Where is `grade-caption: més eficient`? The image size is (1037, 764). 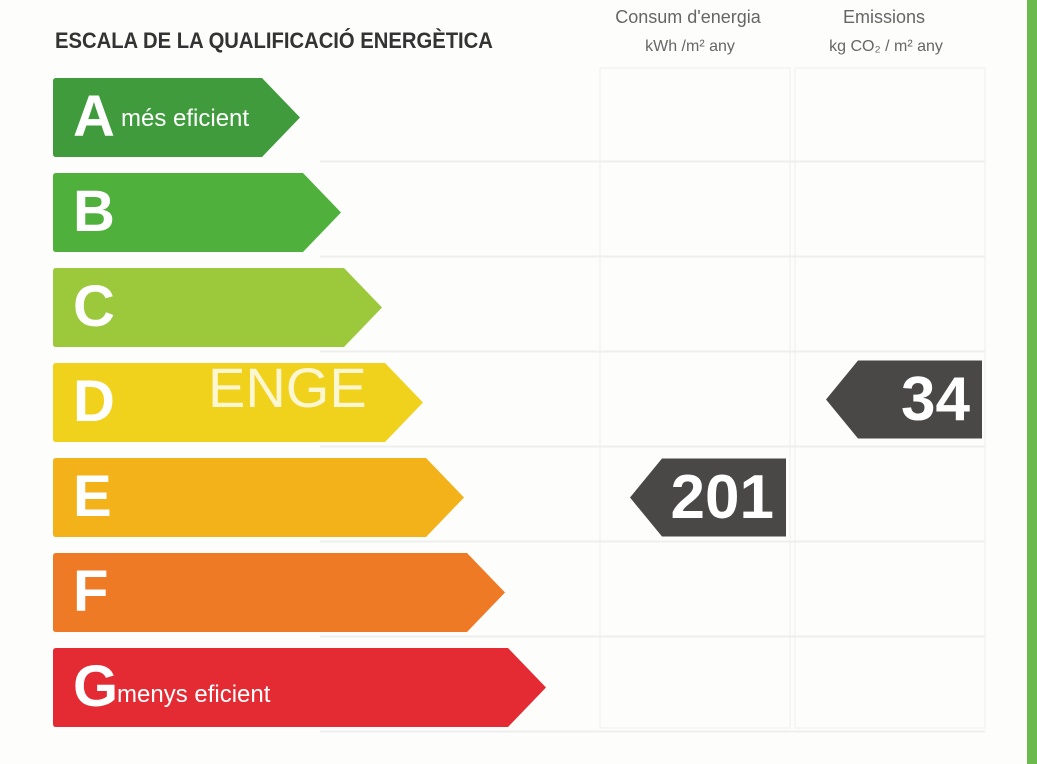
grade-caption: més eficient is located at coordinates (185, 118).